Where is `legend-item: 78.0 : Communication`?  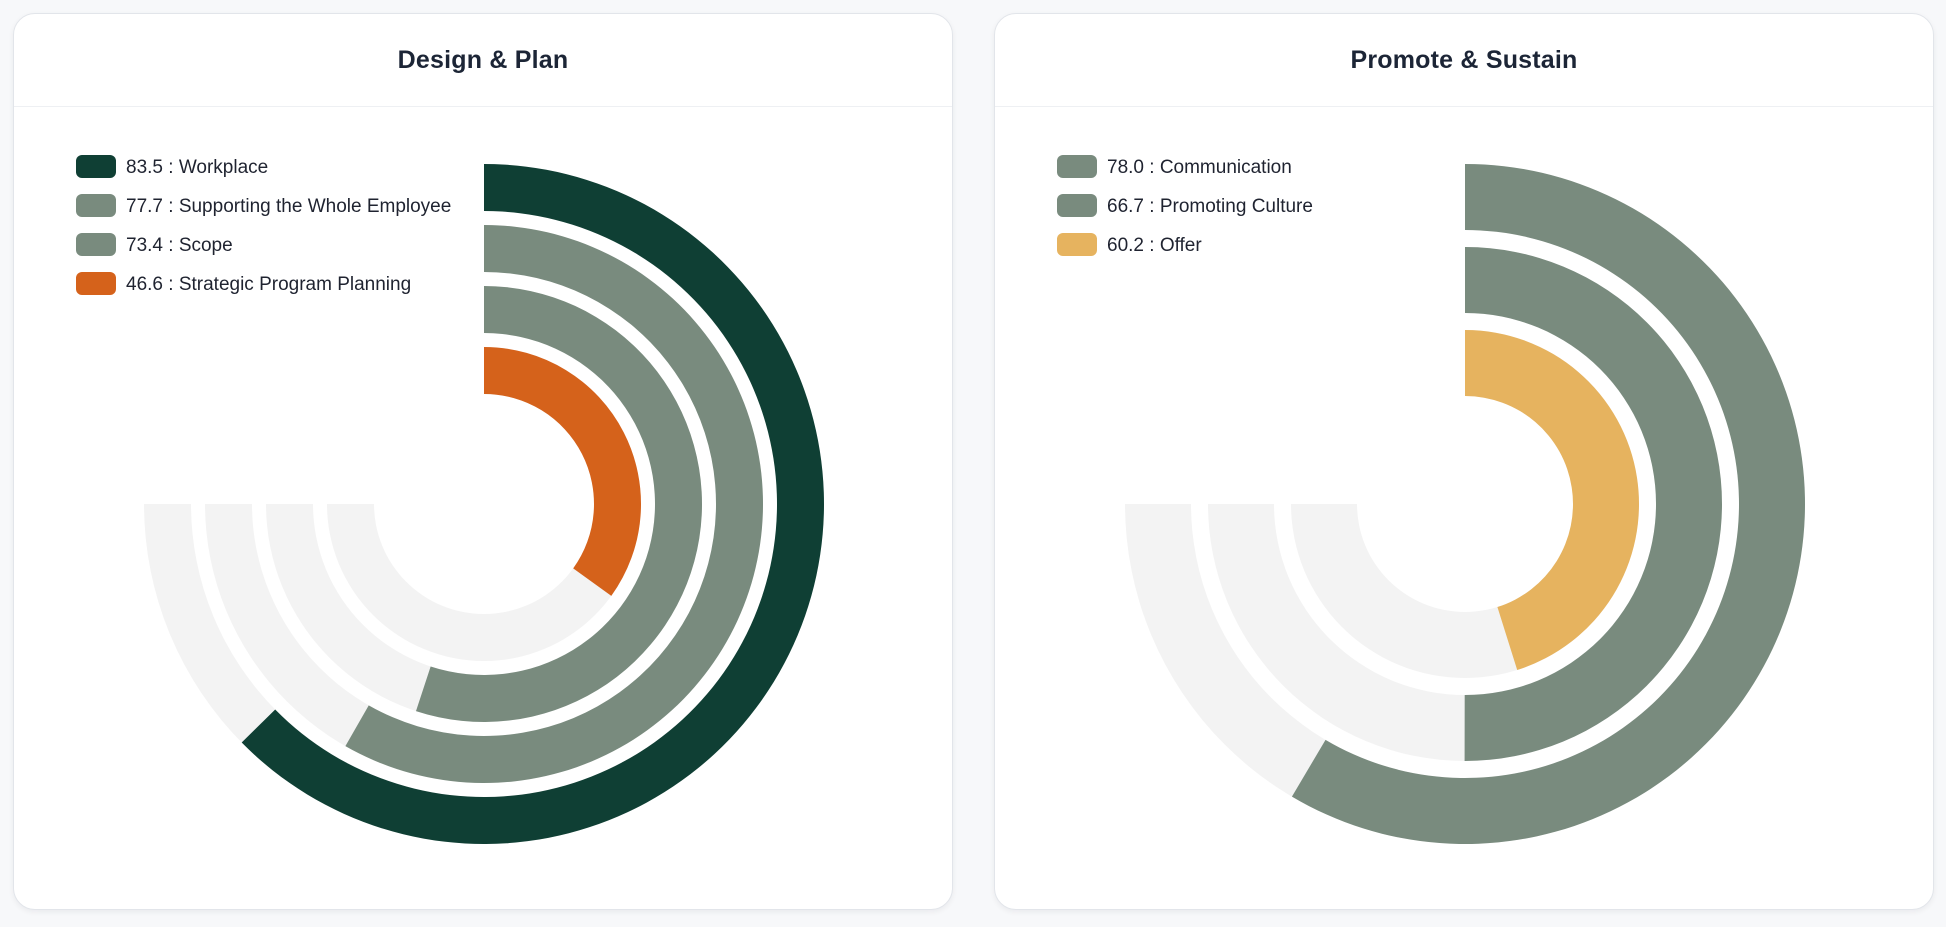 legend-item: 78.0 : Communication is located at coordinates (1174, 166).